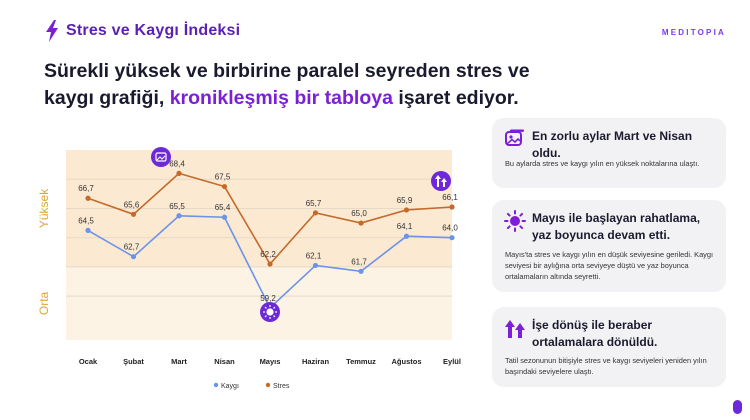 The image size is (750, 420). I want to click on band-label-mid: Orta, so click(44, 303).